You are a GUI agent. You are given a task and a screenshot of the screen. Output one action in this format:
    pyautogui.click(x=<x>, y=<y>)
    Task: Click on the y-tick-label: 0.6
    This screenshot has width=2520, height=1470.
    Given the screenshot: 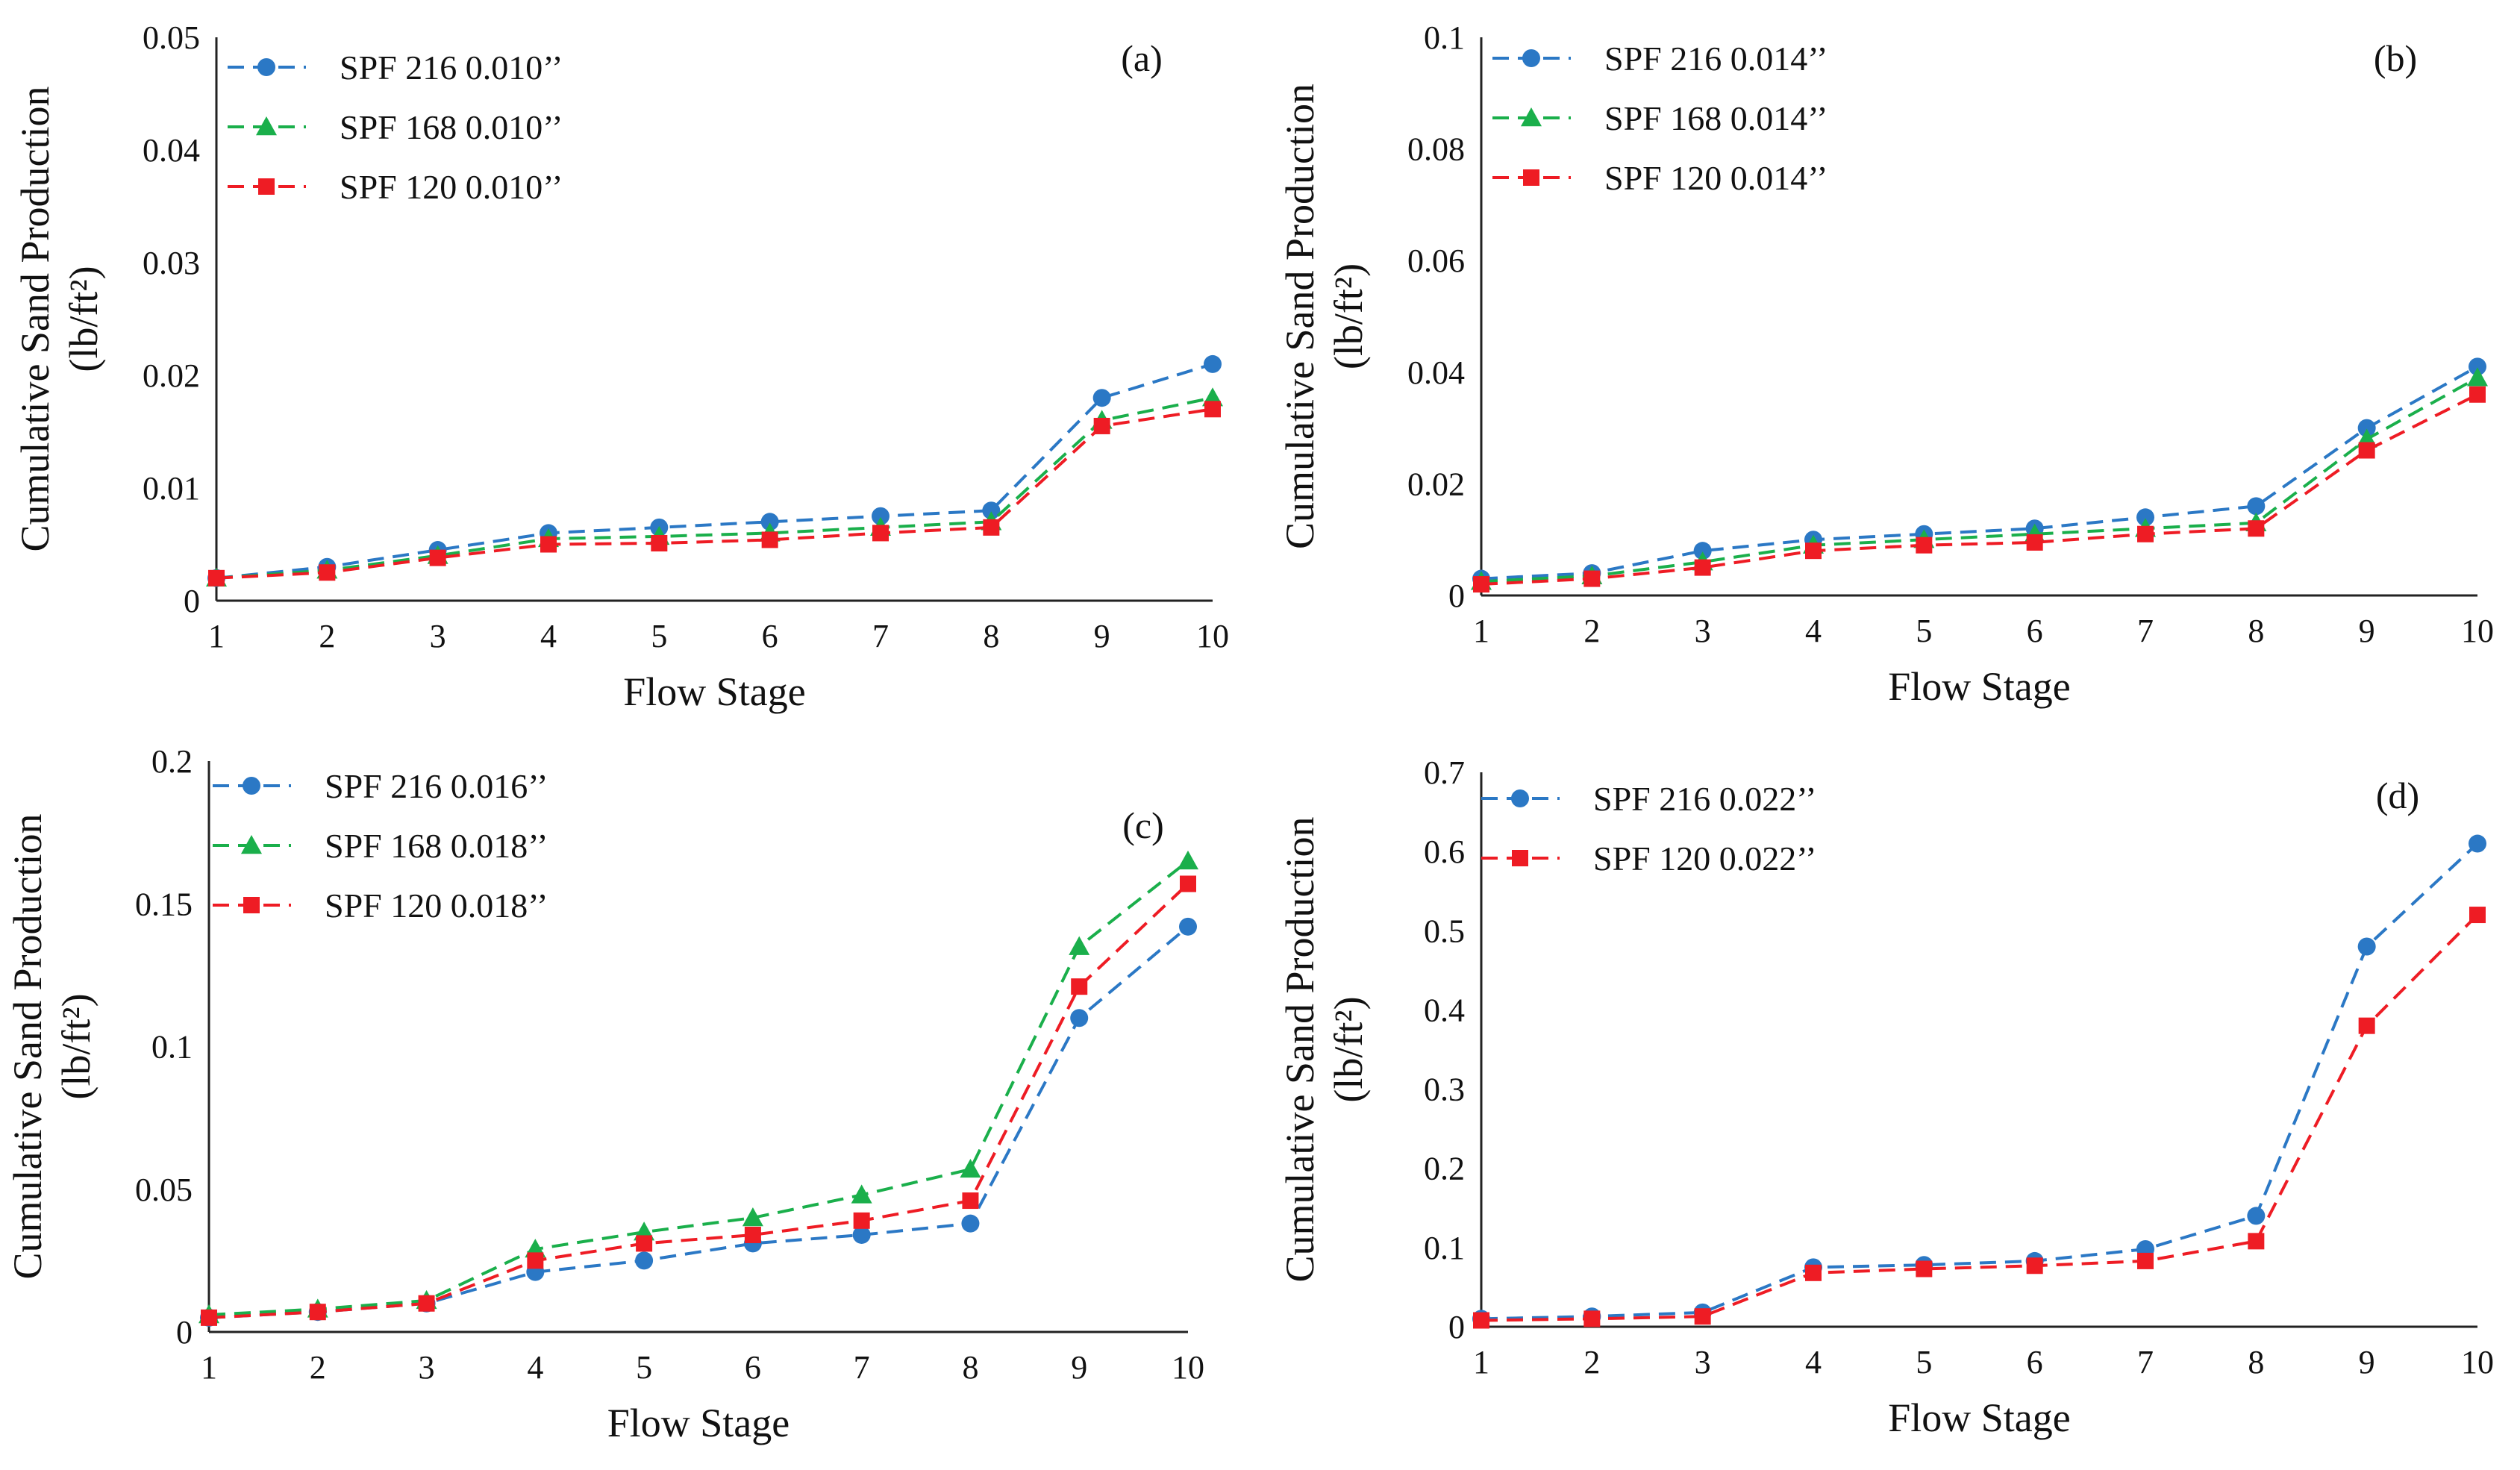 What is the action you would take?
    pyautogui.click(x=1444, y=851)
    